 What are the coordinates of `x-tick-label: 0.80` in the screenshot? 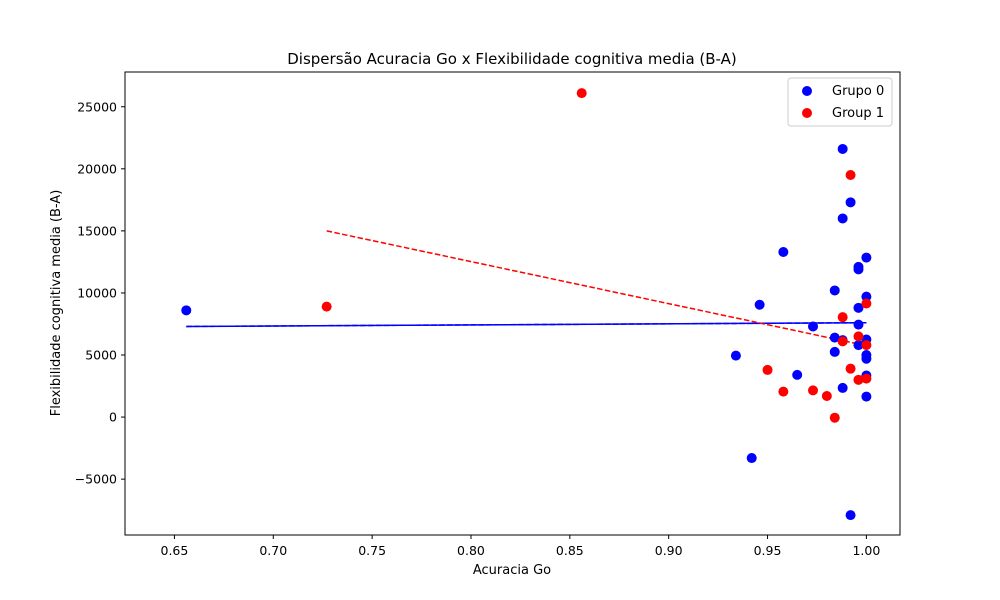 It's located at (471, 550).